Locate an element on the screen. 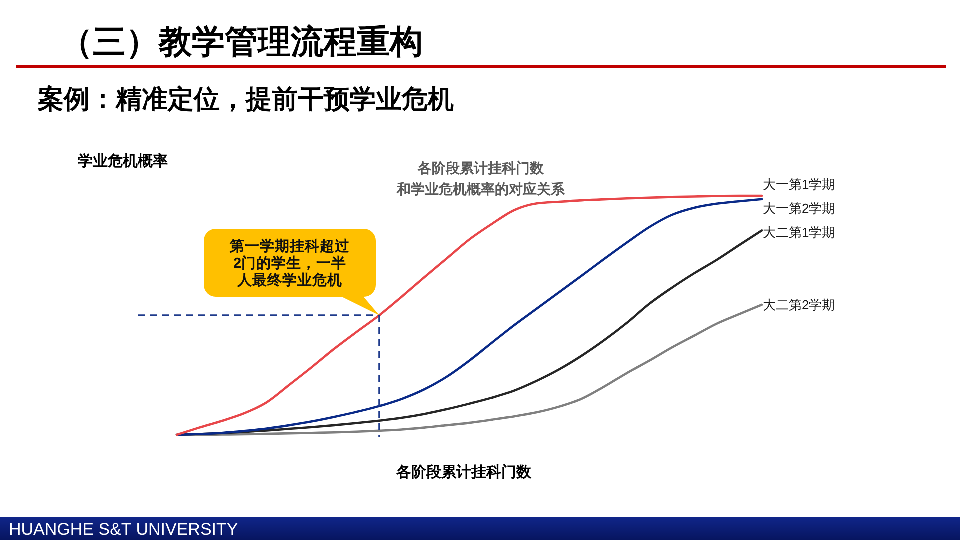 The image size is (960, 540). annotation: 第一学期挂科超过2门的学生，一半人最终学业危机 is located at coordinates (290, 263).